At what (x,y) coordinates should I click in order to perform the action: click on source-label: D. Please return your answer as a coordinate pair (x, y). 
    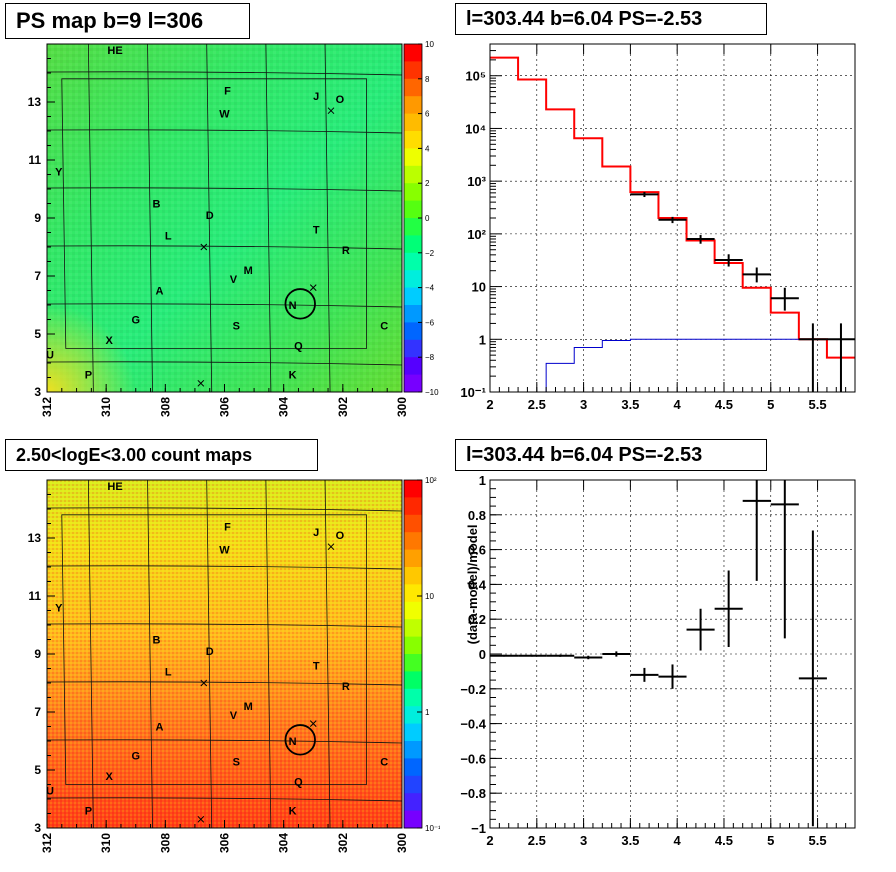
    Looking at the image, I should click on (210, 652).